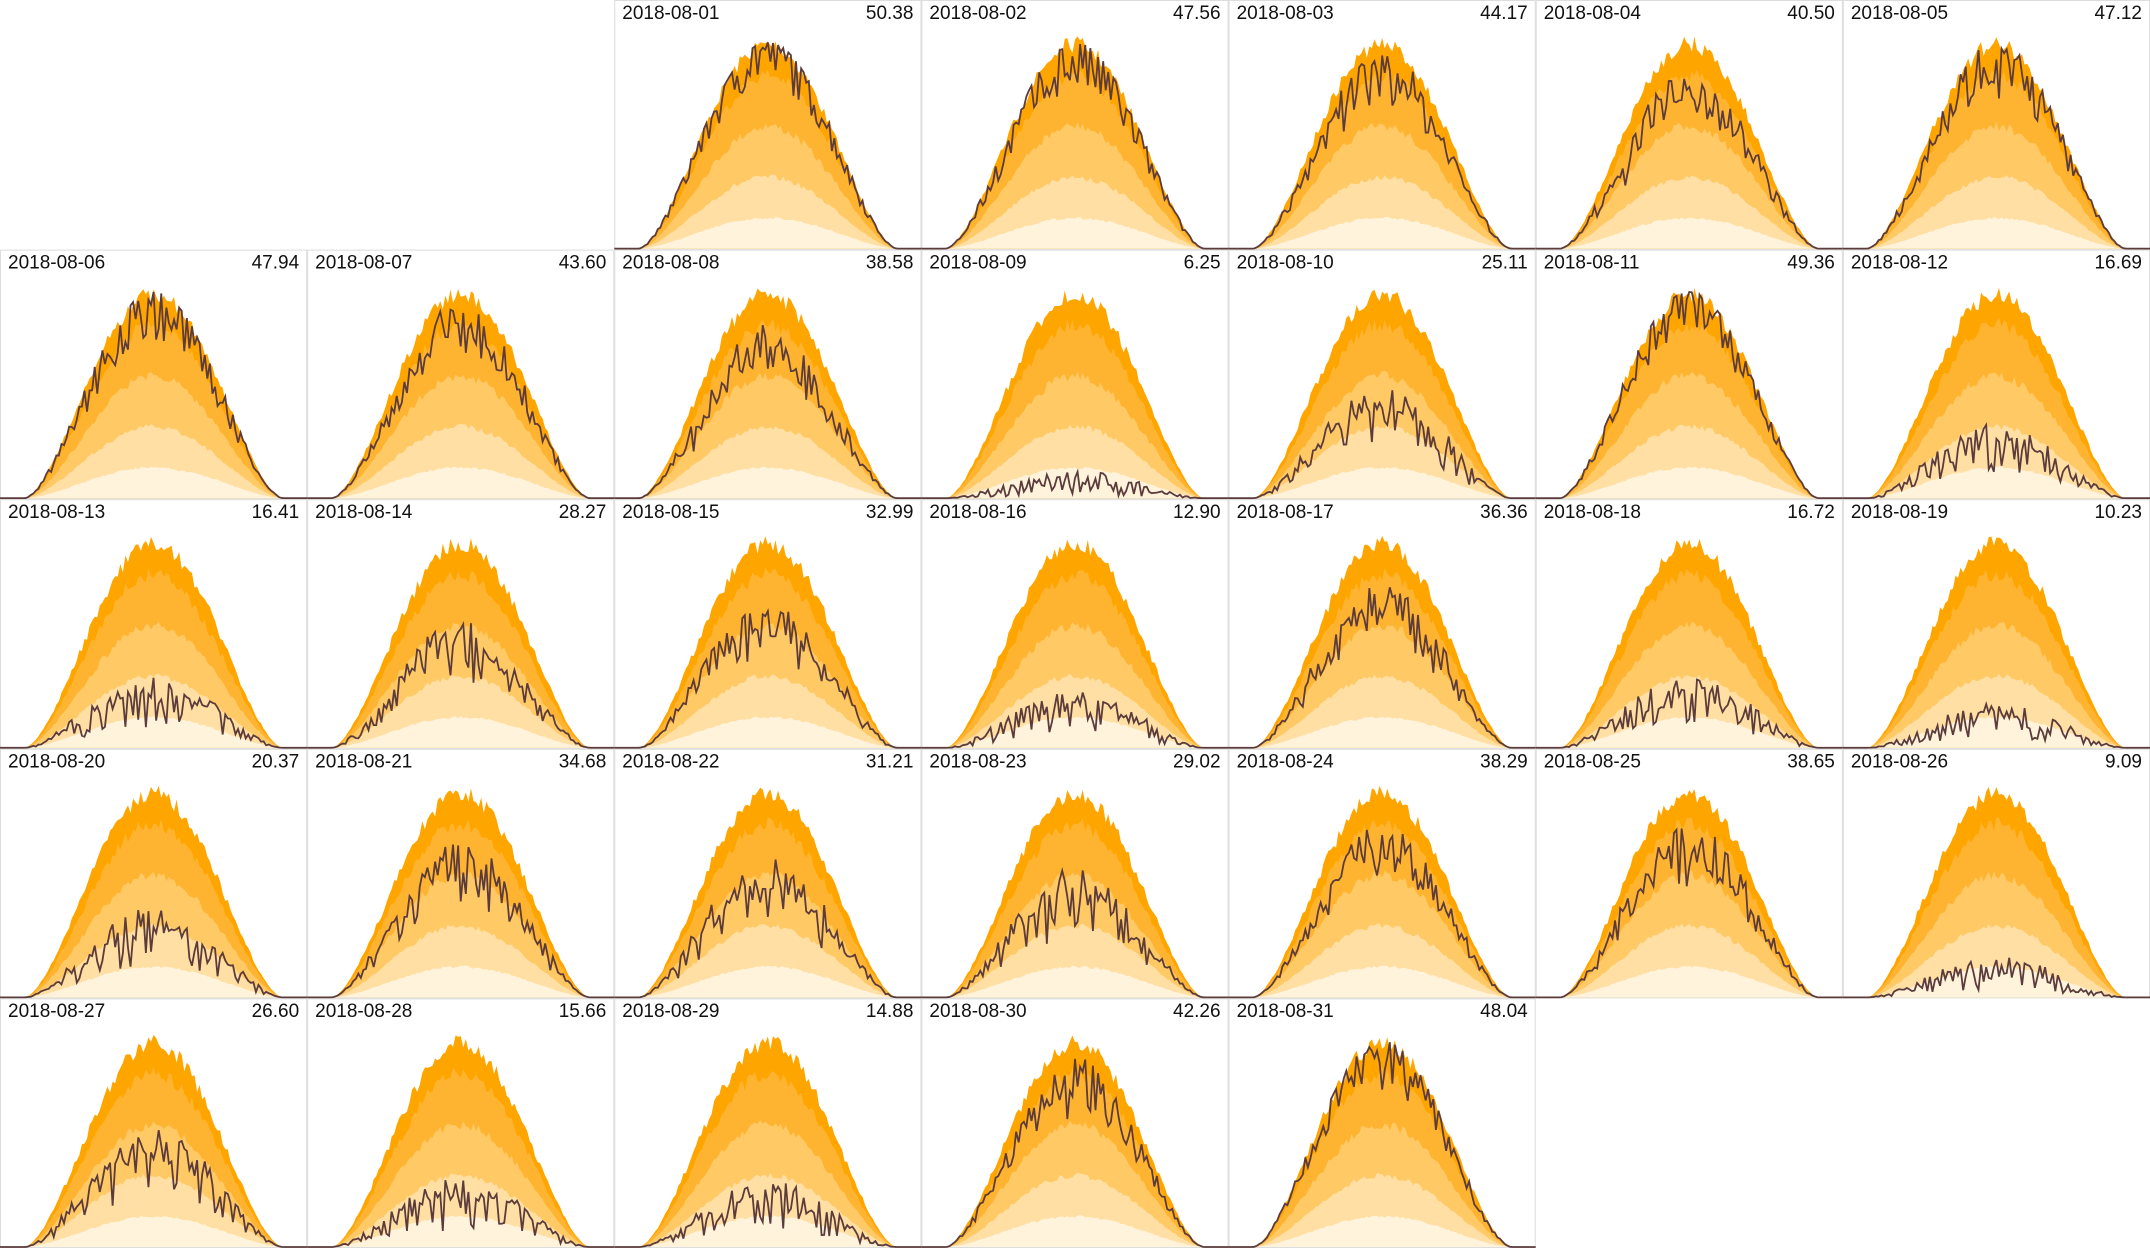 The height and width of the screenshot is (1248, 2150). I want to click on date-label: 2018-08-20, so click(56, 762).